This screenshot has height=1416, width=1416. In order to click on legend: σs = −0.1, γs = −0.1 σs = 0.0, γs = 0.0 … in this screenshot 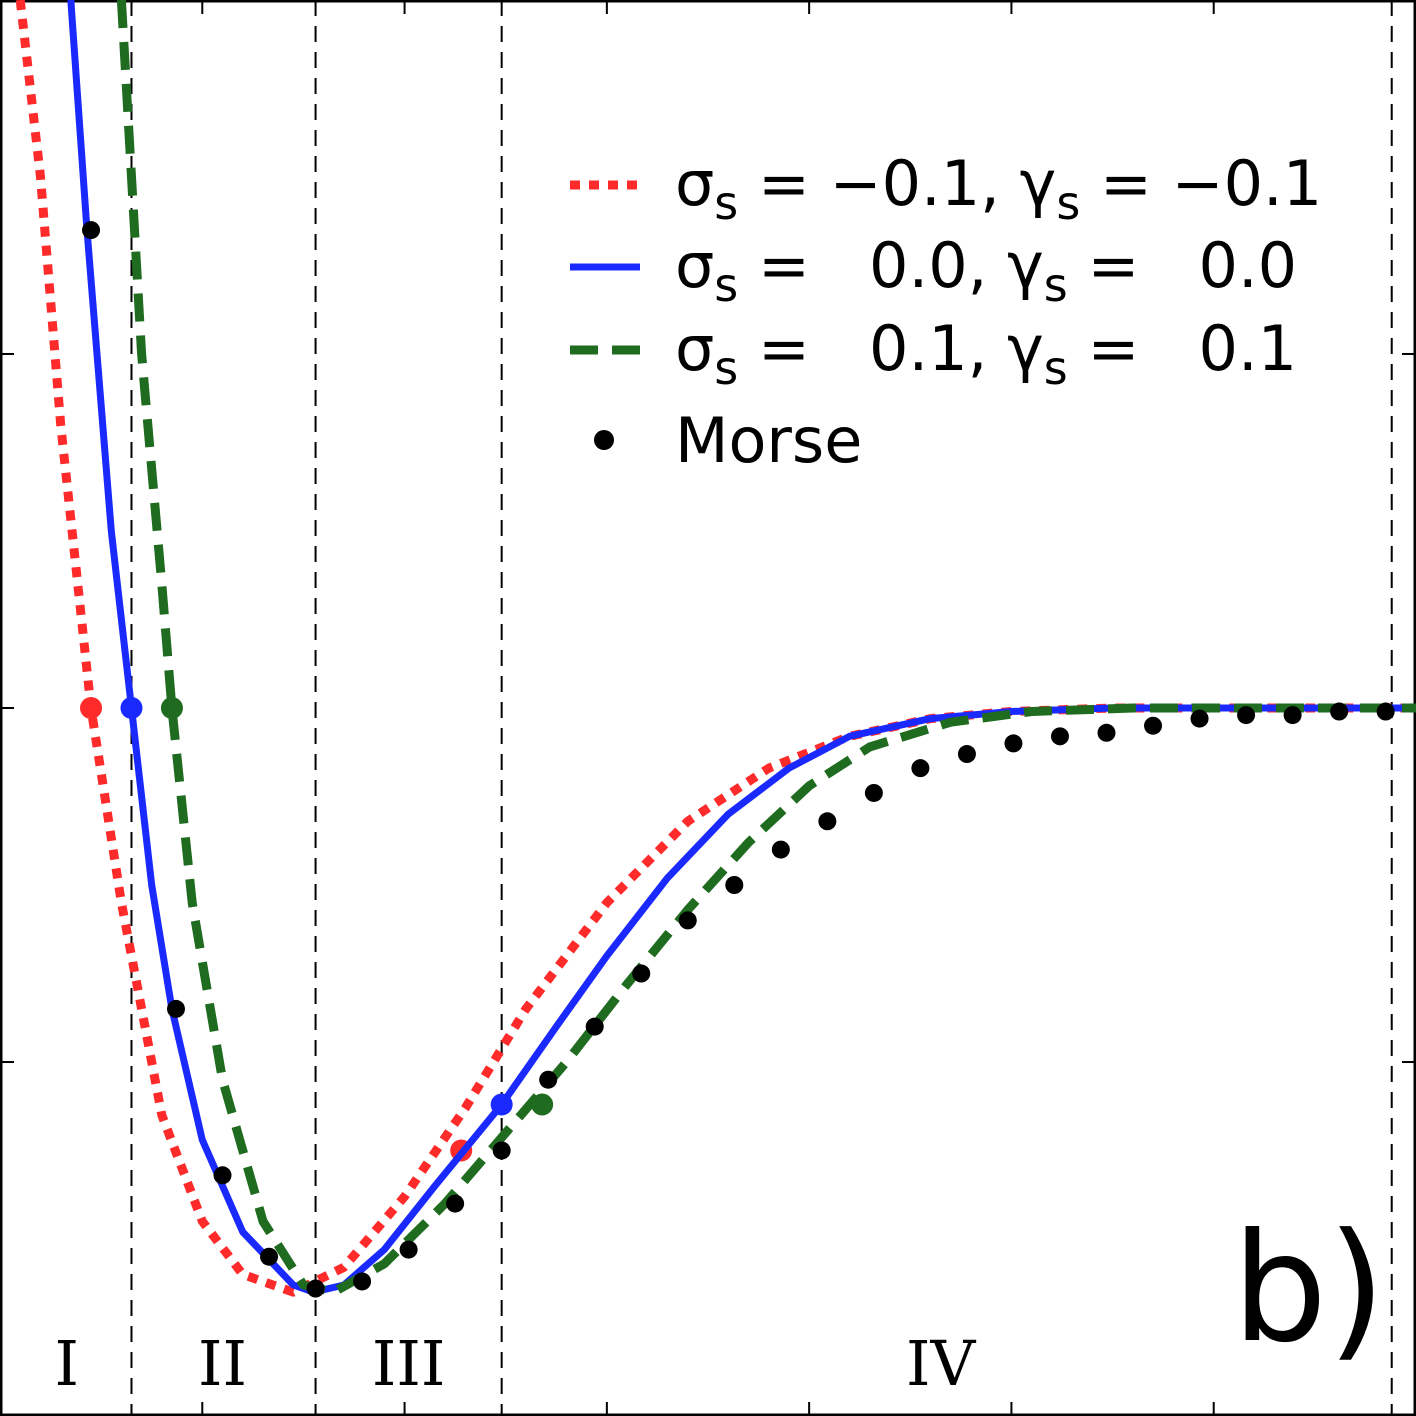, I will do `click(946, 312)`.